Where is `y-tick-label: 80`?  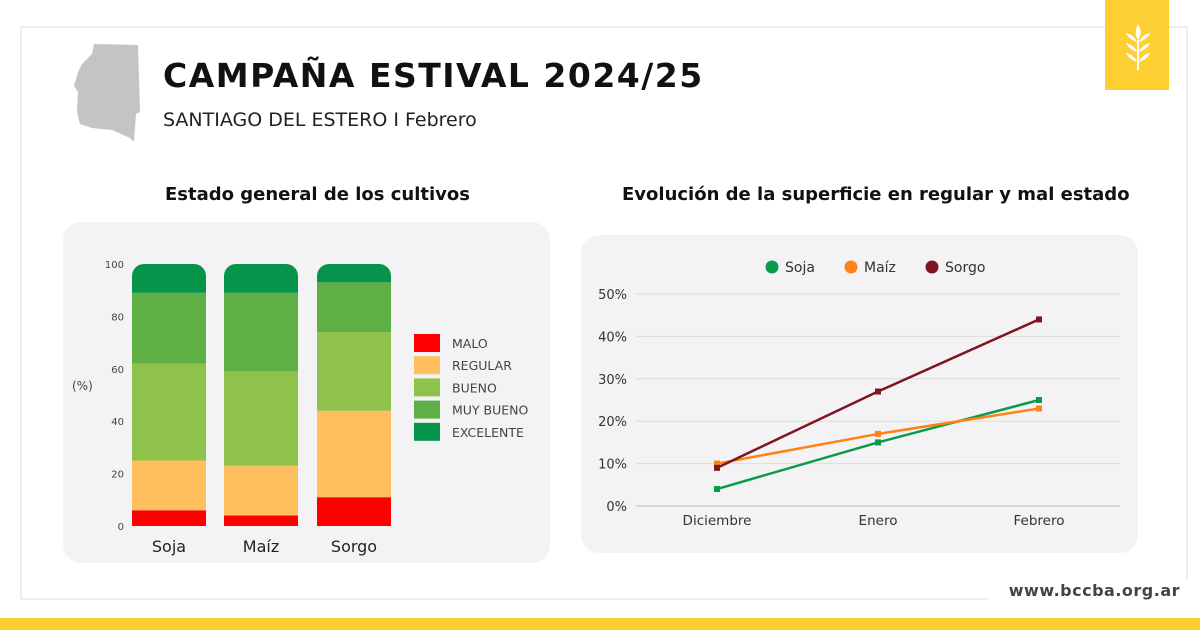
y-tick-label: 80 is located at coordinates (117, 317).